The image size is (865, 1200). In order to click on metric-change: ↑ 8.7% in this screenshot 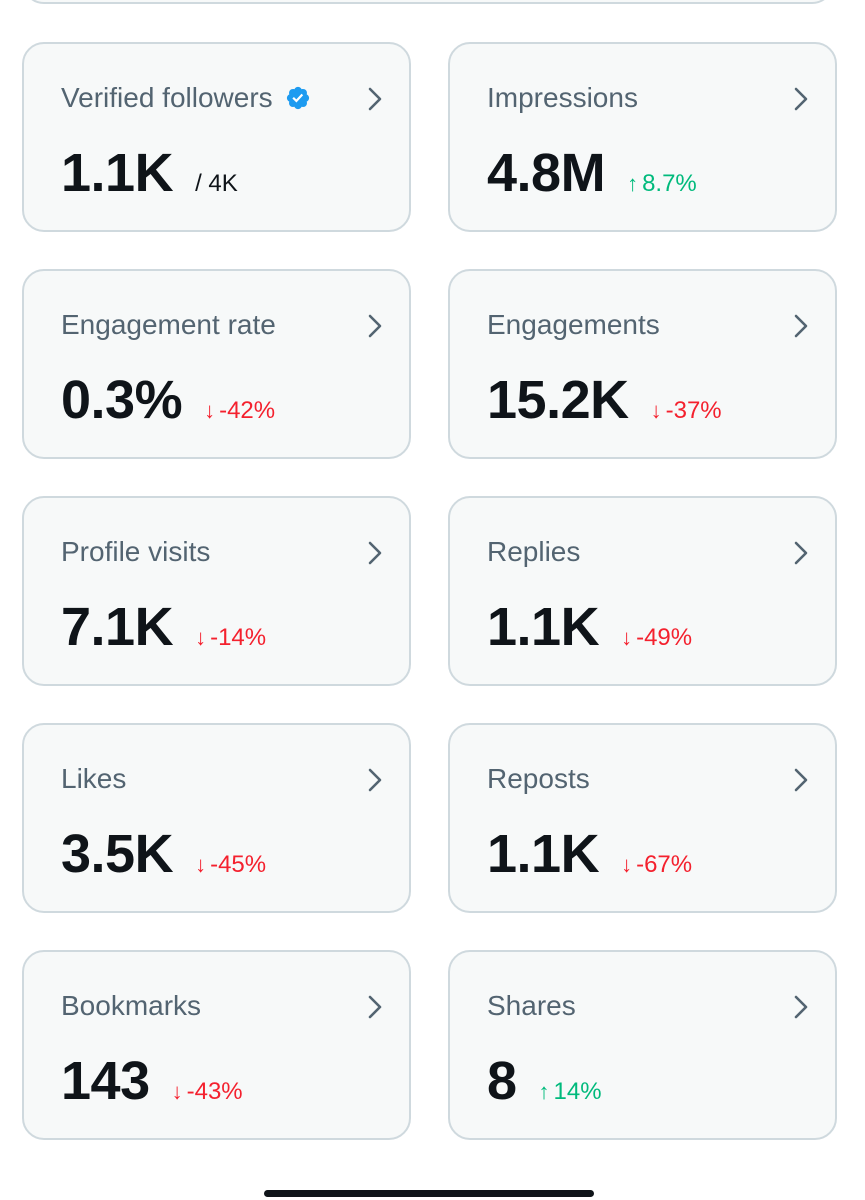, I will do `click(662, 184)`.